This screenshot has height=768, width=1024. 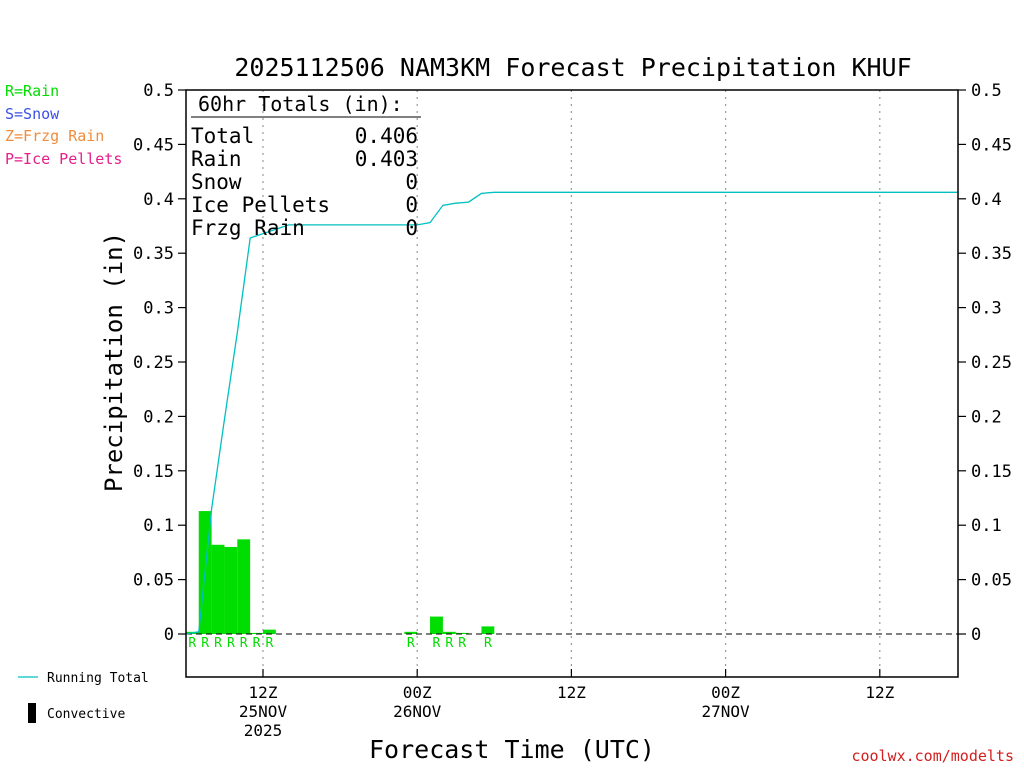 What do you see at coordinates (991, 581) in the screenshot?
I see `y-tick-label-right: 0.05` at bounding box center [991, 581].